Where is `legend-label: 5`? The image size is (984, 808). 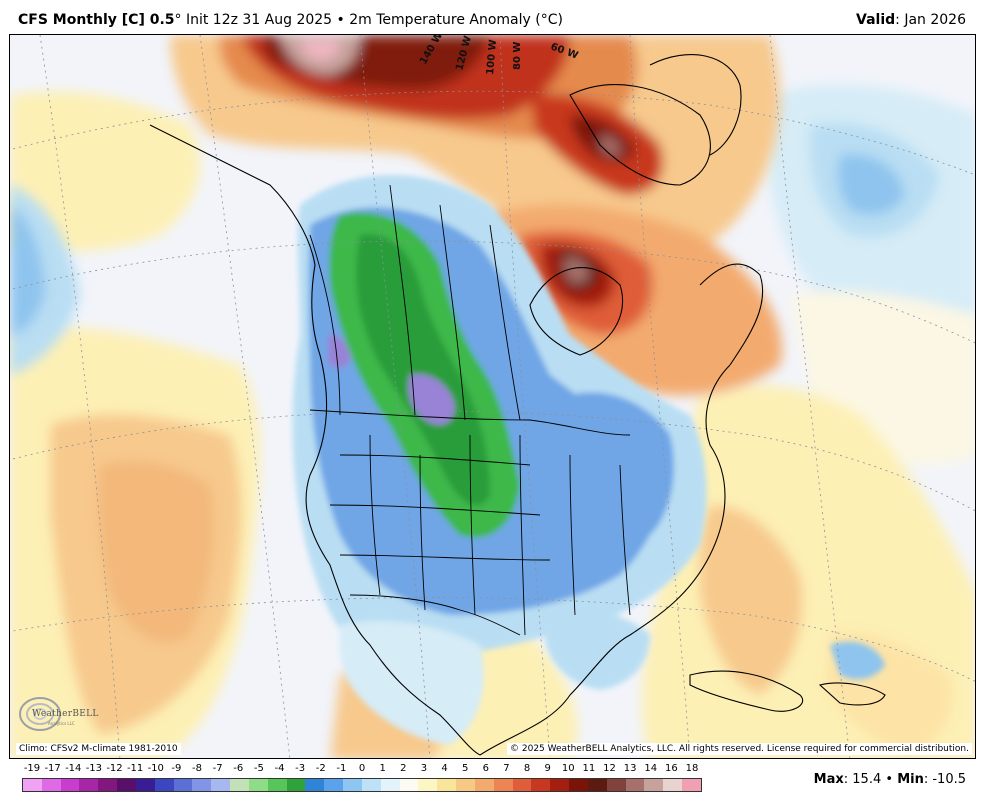 legend-label: 5 is located at coordinates (465, 768).